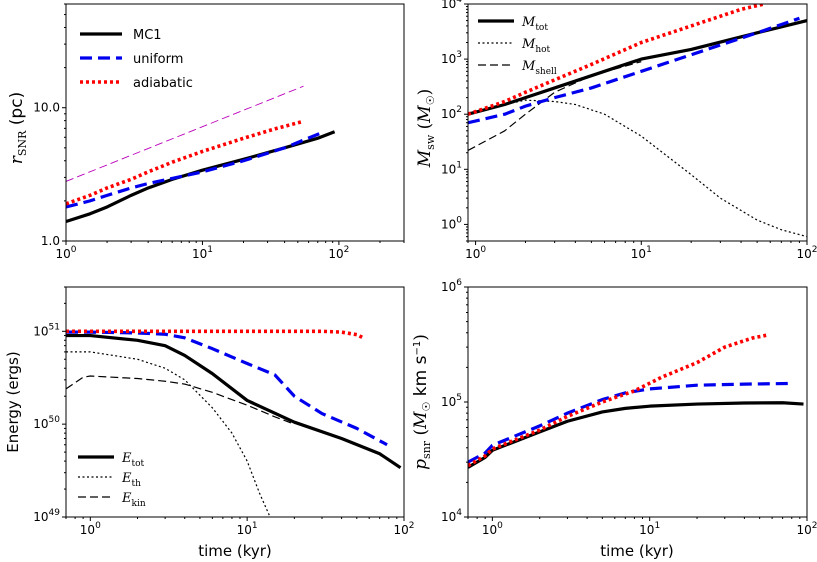 This screenshot has width=817, height=562. Describe the element at coordinates (247, 529) in the screenshot. I see `p3-xtick-label: 10¹` at that location.